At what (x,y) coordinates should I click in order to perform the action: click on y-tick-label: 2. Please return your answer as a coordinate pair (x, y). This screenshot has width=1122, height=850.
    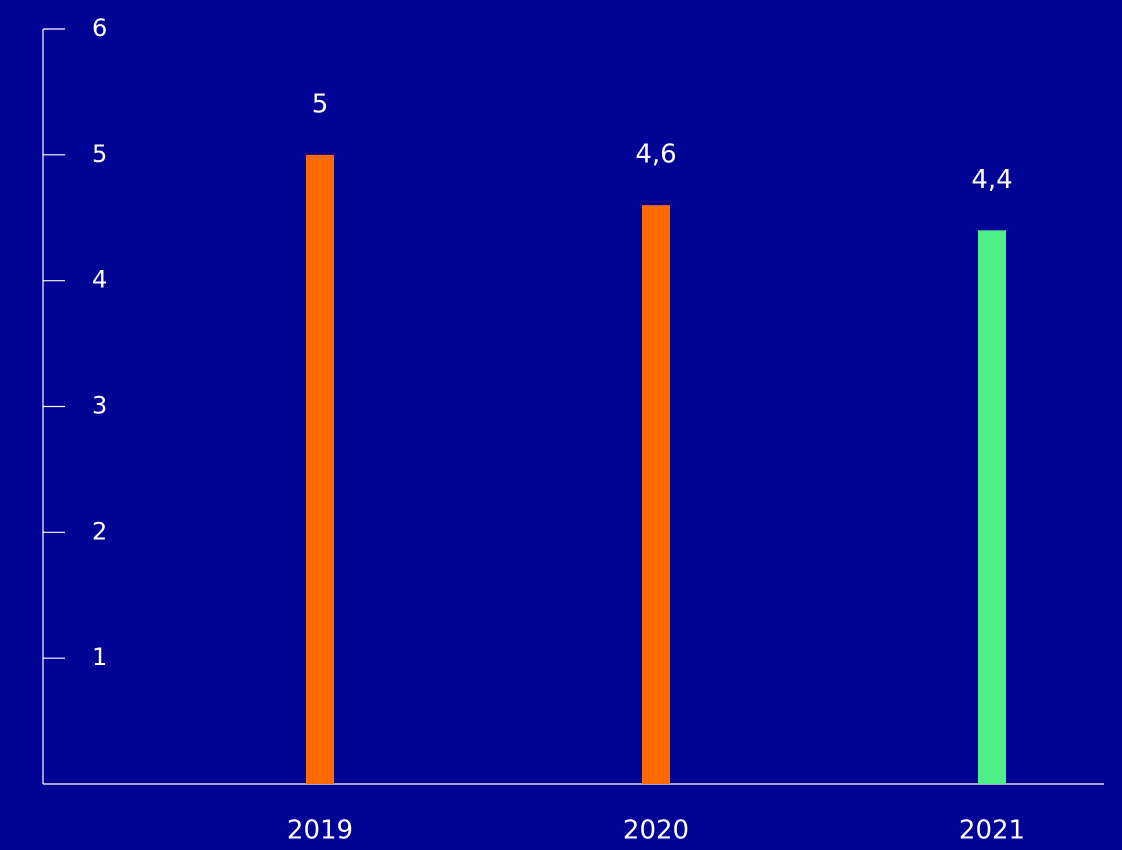
    Looking at the image, I should click on (99, 531).